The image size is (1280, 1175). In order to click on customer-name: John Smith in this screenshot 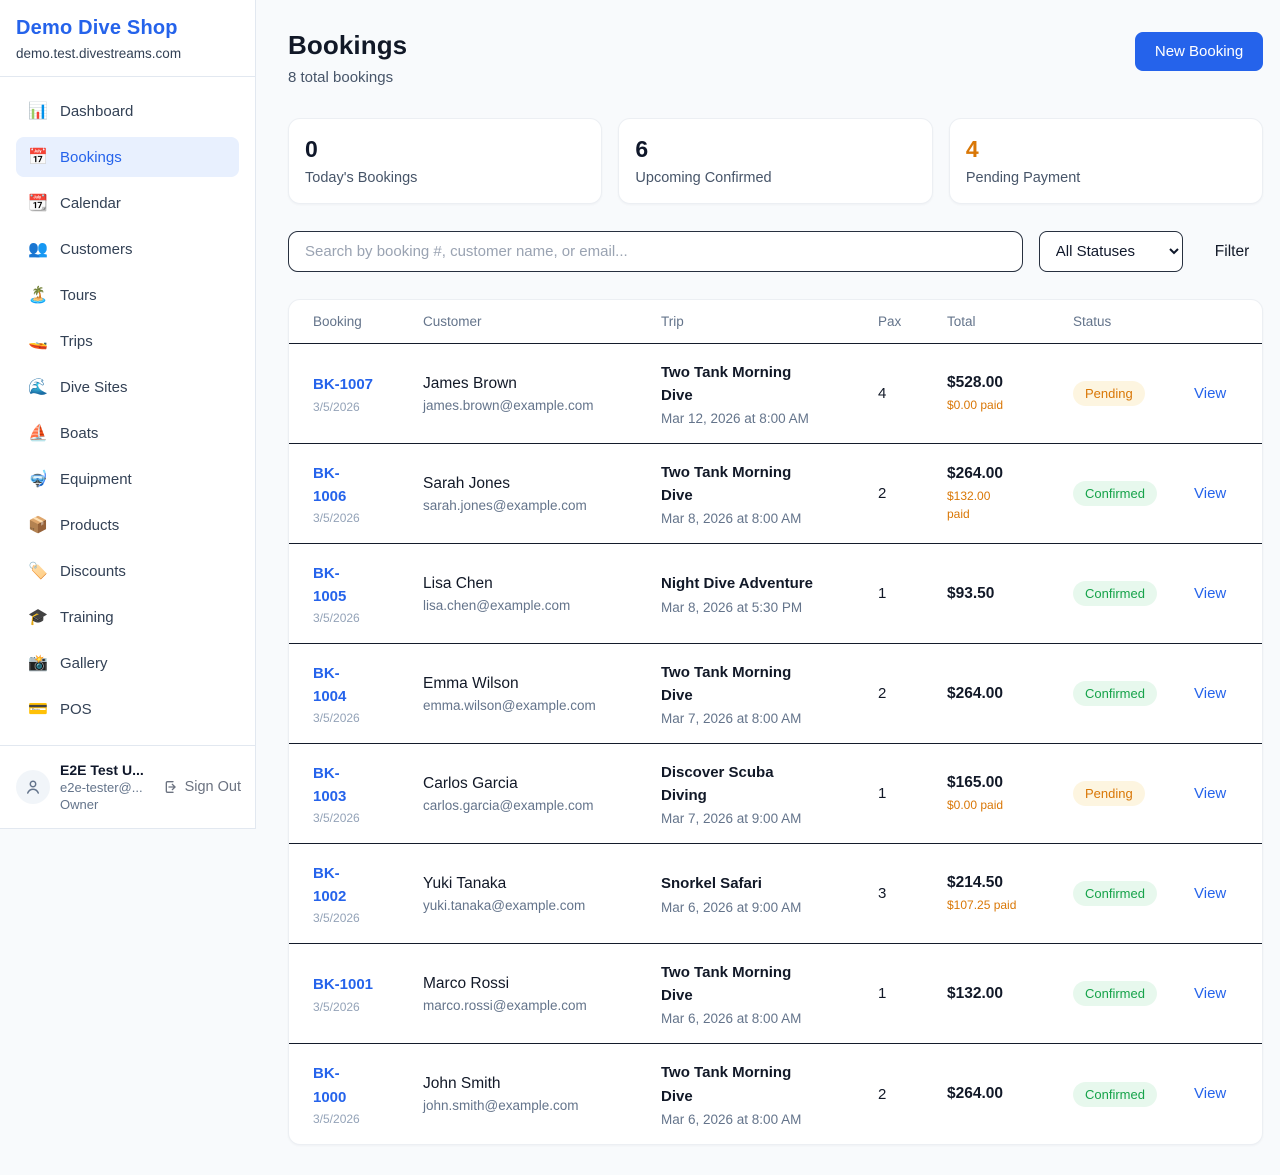, I will do `click(462, 1083)`.